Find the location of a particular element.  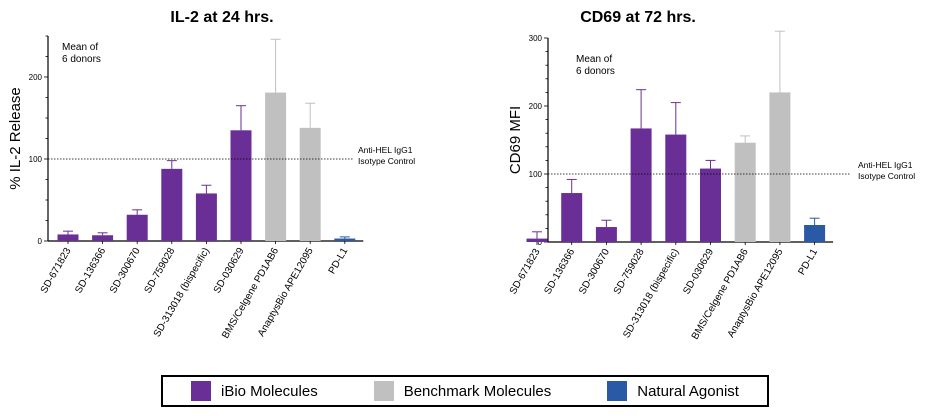

legend-label-natural: Natural Agonist is located at coordinates (688, 391).